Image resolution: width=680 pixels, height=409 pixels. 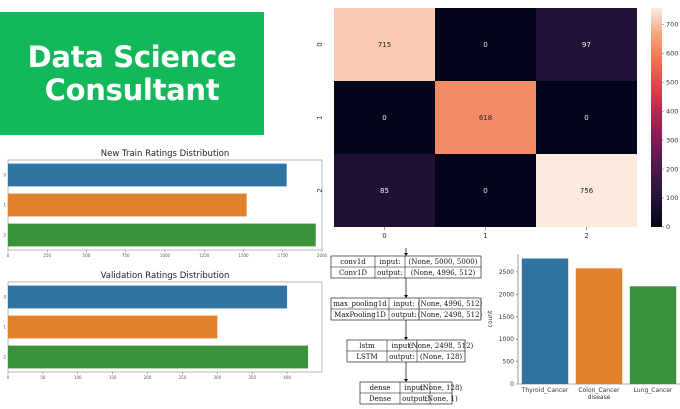 What do you see at coordinates (509, 362) in the screenshot?
I see `y-tick-label: 500` at bounding box center [509, 362].